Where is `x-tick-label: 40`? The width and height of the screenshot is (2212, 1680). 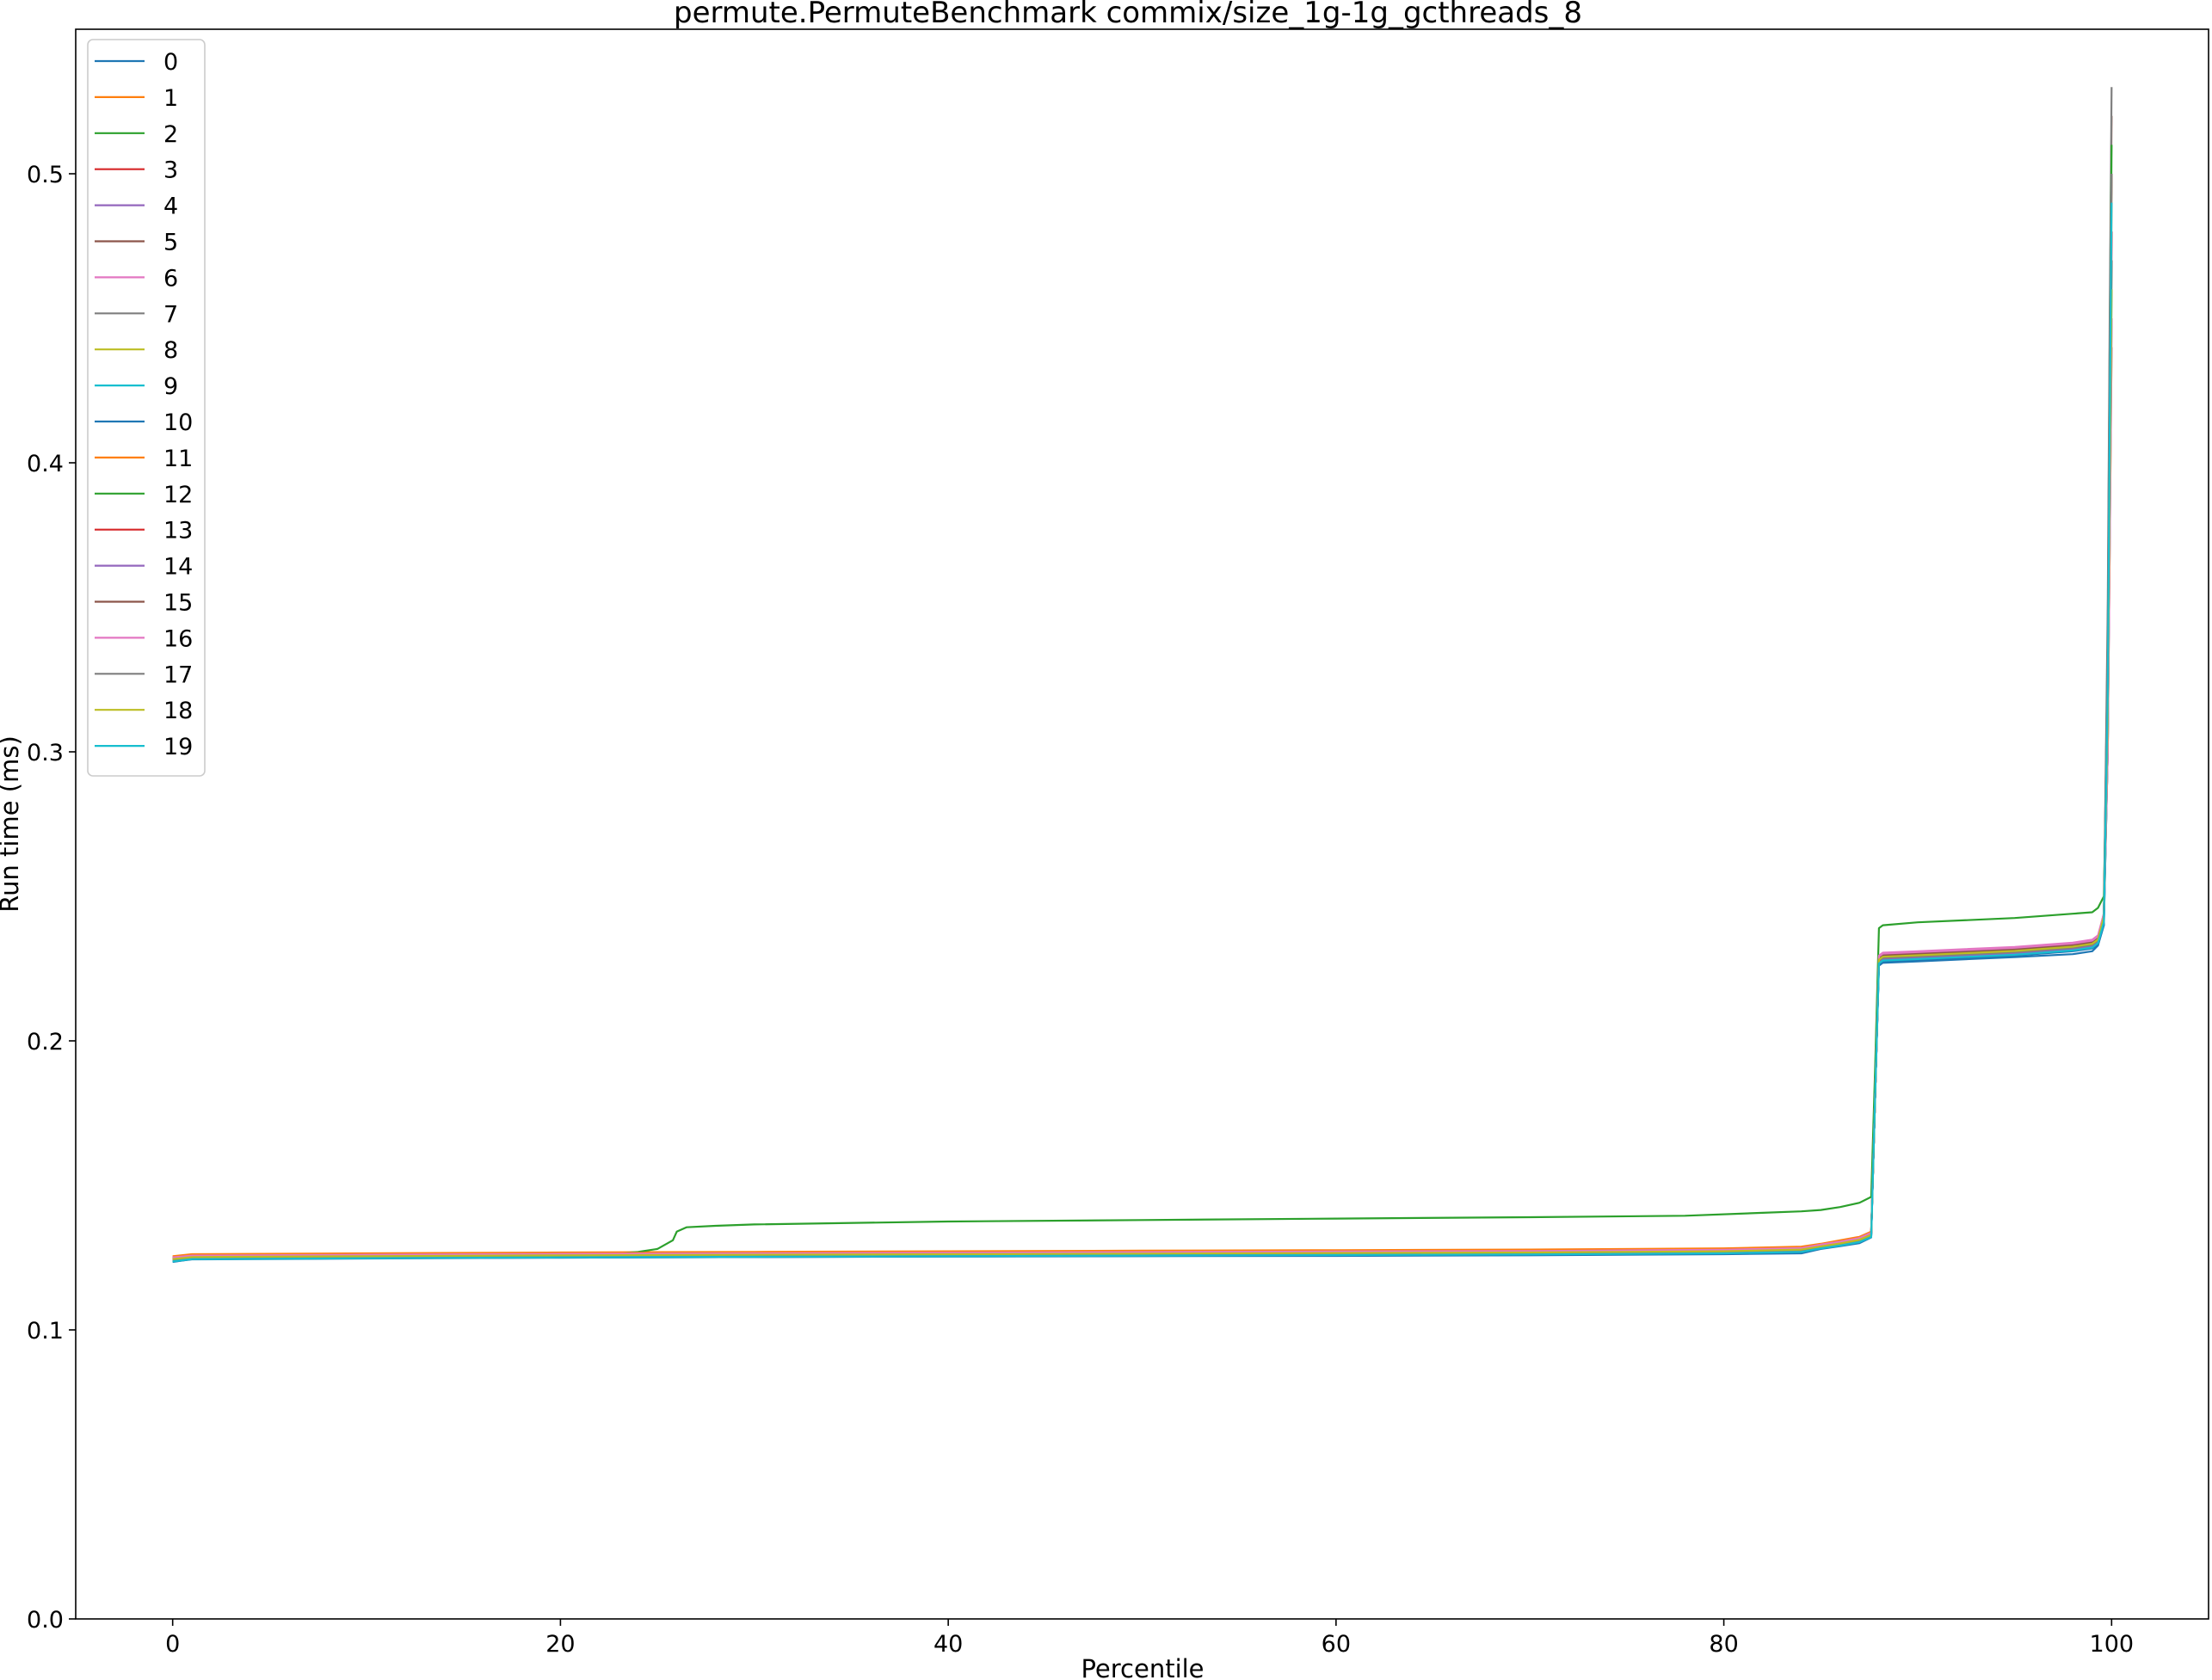 x-tick-label: 40 is located at coordinates (948, 1644).